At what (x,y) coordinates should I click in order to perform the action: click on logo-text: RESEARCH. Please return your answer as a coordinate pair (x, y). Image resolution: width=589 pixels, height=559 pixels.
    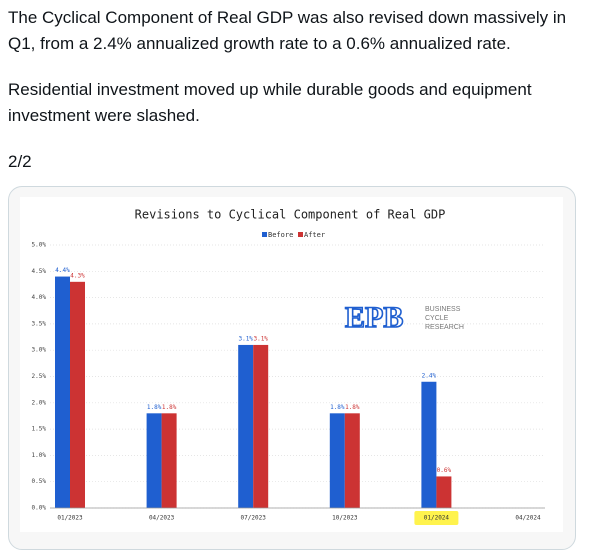
    Looking at the image, I should click on (444, 327).